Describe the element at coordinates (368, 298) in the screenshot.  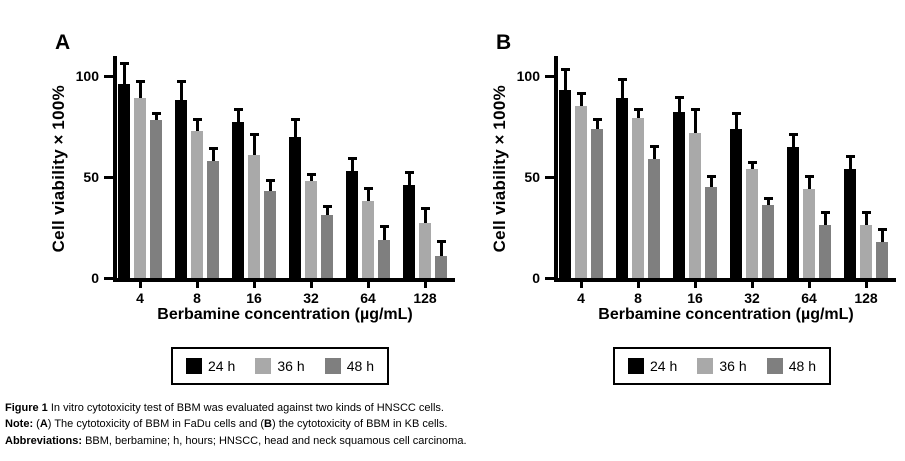
I see `x-tick-label: 64` at that location.